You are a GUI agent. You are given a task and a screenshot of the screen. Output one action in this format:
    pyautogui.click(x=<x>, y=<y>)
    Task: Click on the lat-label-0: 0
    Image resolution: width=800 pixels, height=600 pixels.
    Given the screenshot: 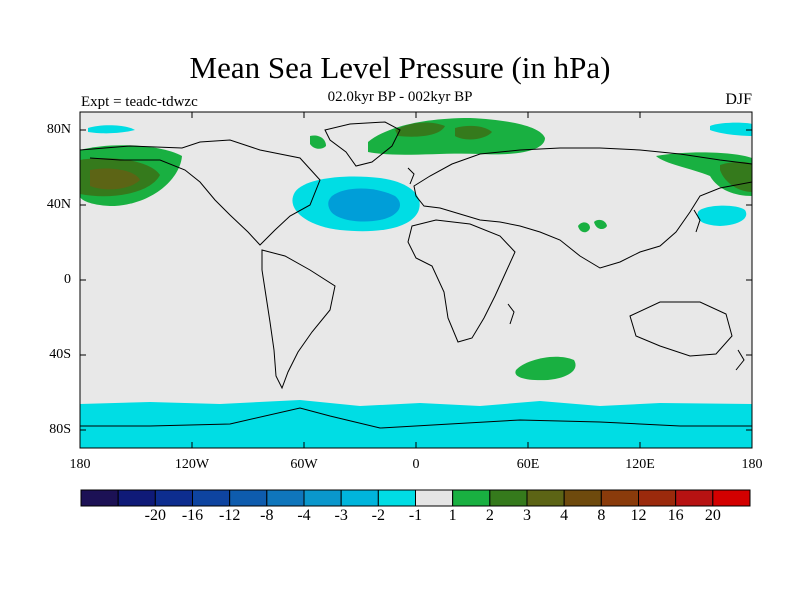 What is the action you would take?
    pyautogui.click(x=67, y=279)
    